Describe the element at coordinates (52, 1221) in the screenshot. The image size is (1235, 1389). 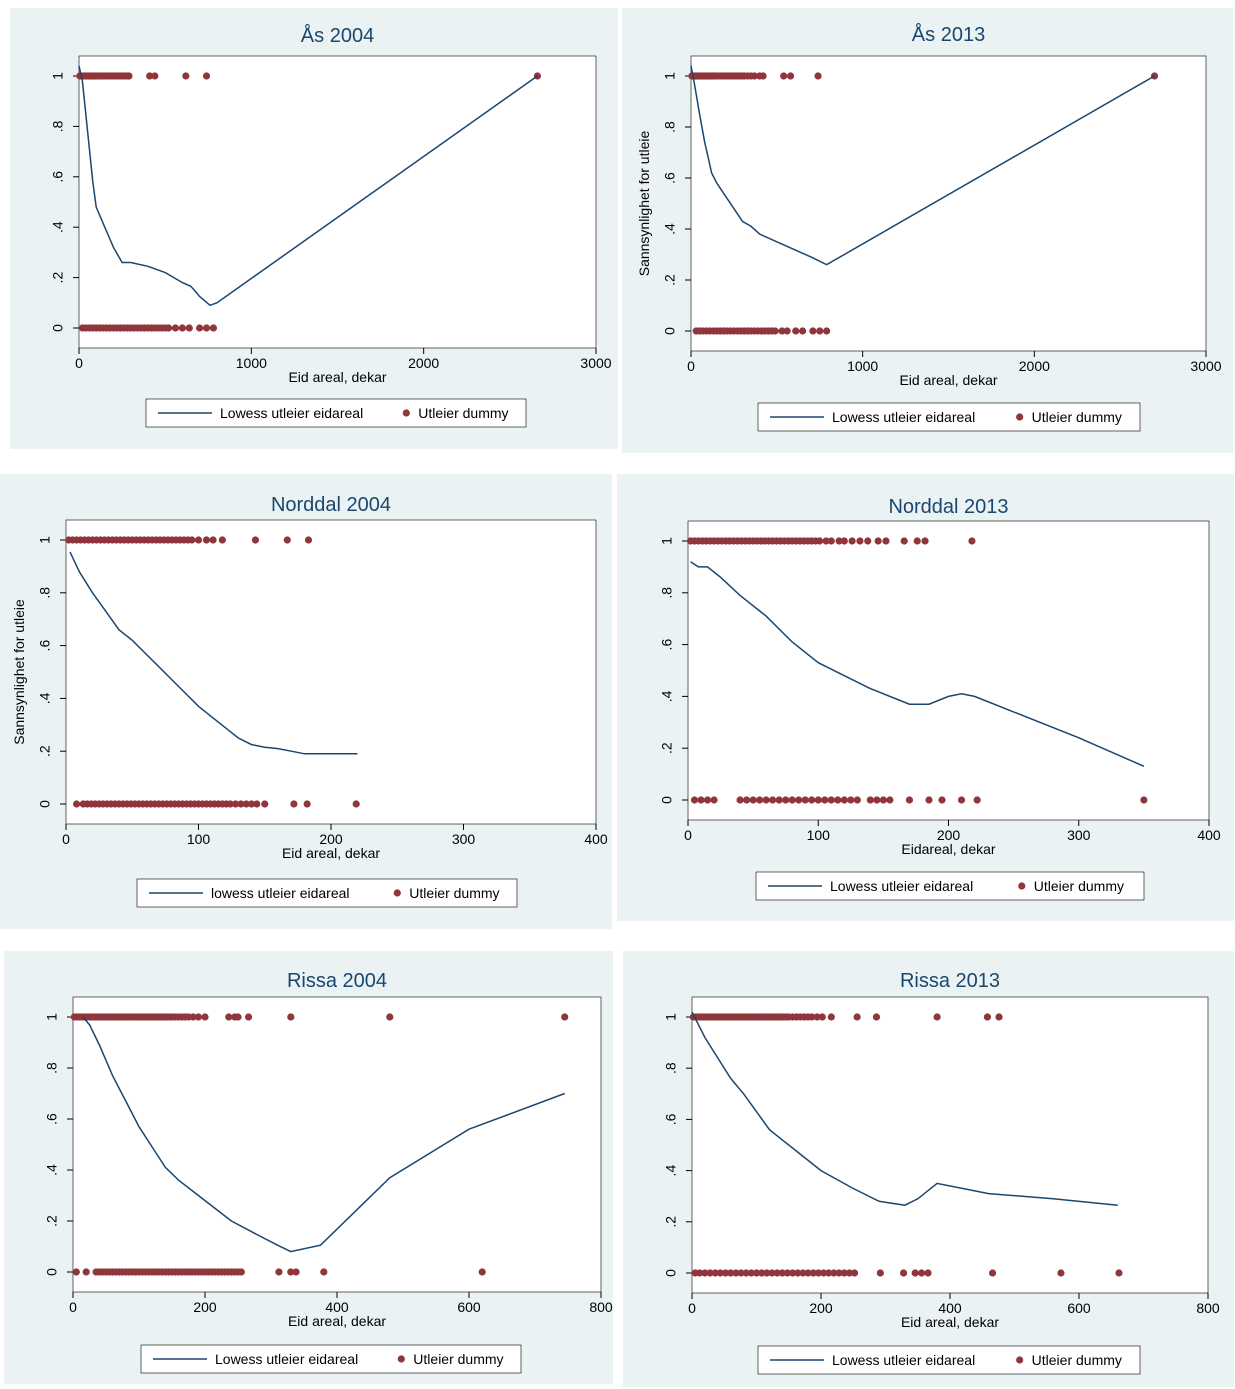
I see `y-tick-label: .2` at that location.